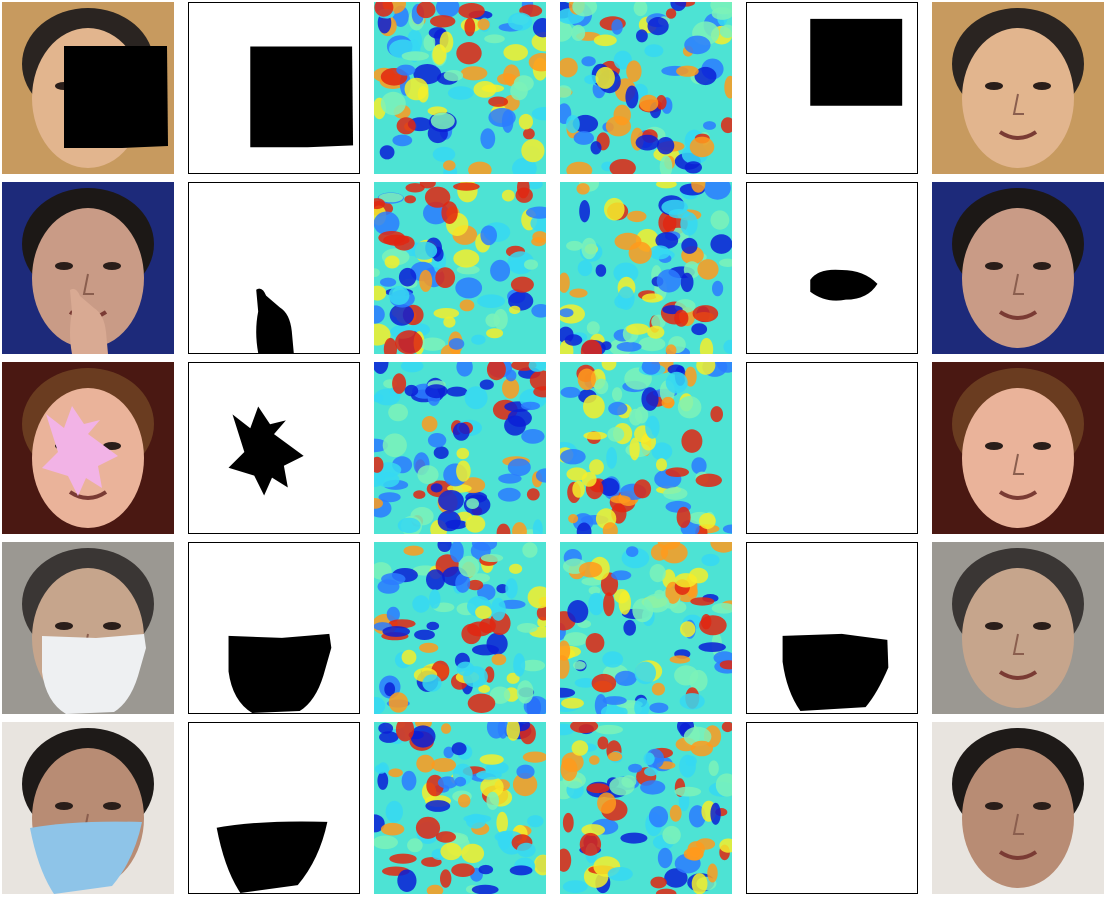  I want to click on mouth, so click(1018, 675).